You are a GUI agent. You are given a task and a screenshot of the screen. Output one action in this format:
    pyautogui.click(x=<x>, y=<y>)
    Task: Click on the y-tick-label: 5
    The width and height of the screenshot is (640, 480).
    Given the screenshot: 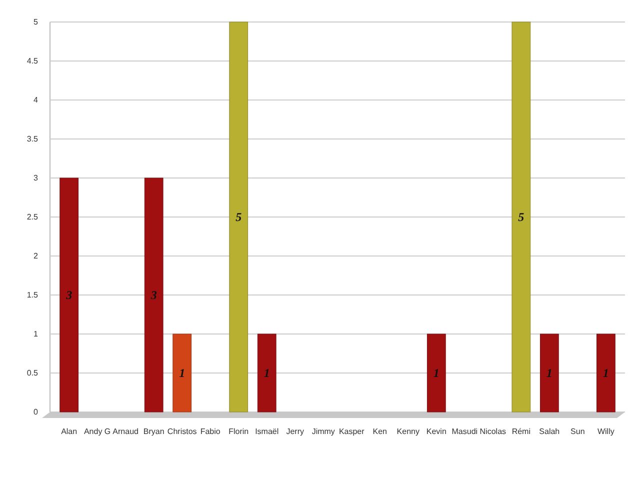 What is the action you would take?
    pyautogui.click(x=36, y=22)
    